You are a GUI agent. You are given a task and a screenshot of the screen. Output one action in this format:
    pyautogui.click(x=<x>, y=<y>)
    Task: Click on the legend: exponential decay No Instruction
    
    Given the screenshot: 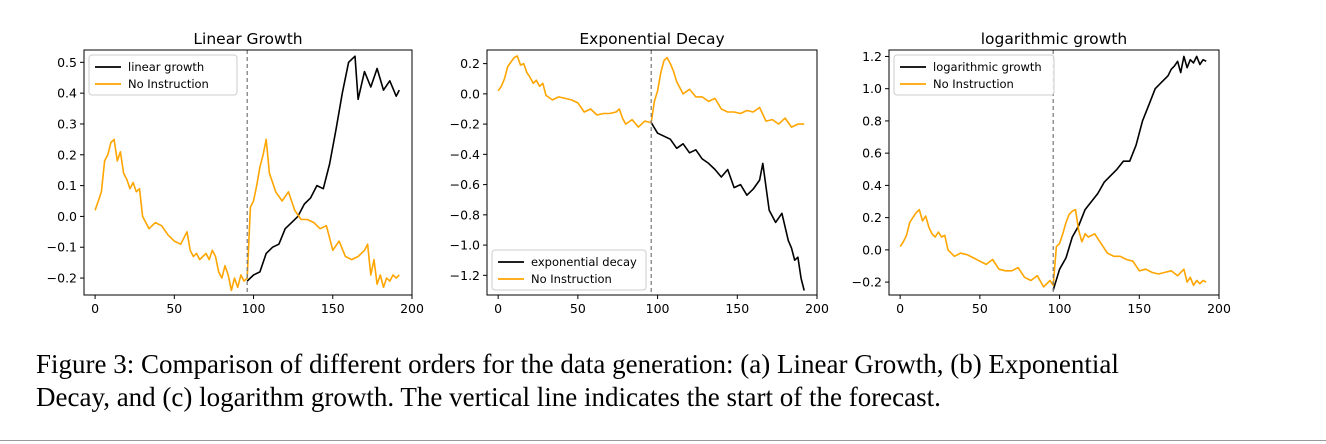 What is the action you would take?
    pyautogui.click(x=569, y=270)
    